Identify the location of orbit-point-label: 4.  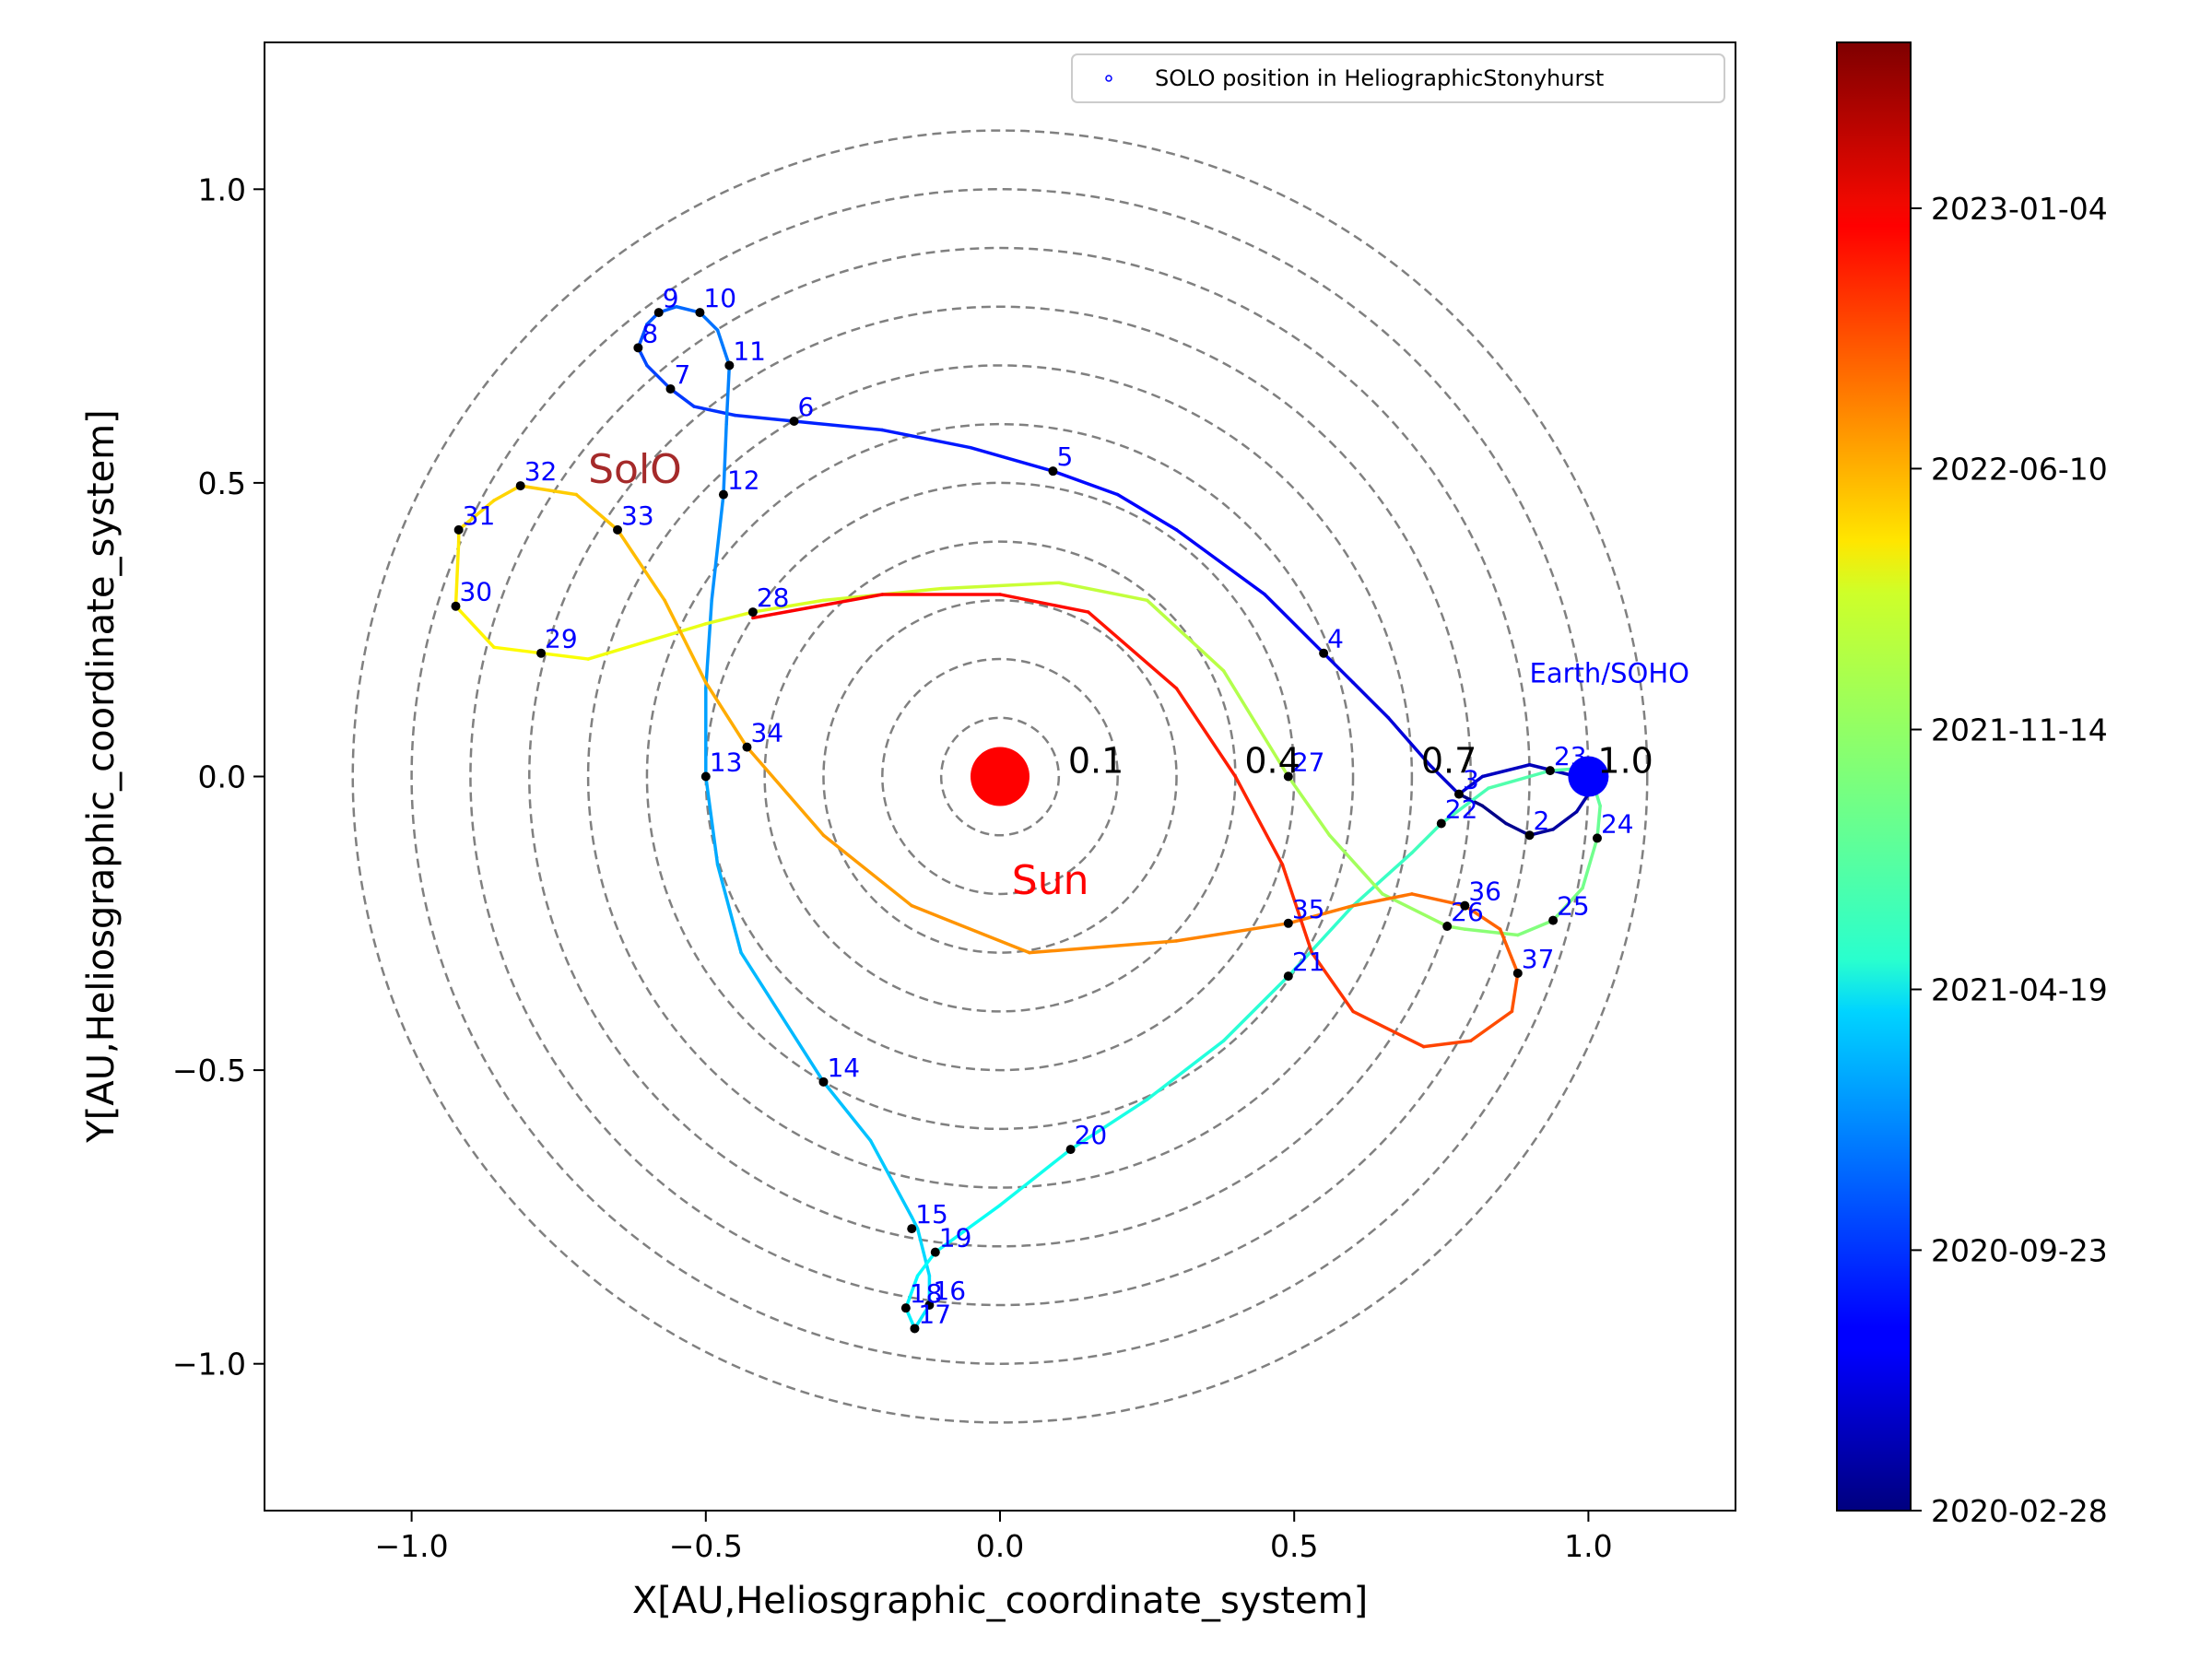
(1335, 639).